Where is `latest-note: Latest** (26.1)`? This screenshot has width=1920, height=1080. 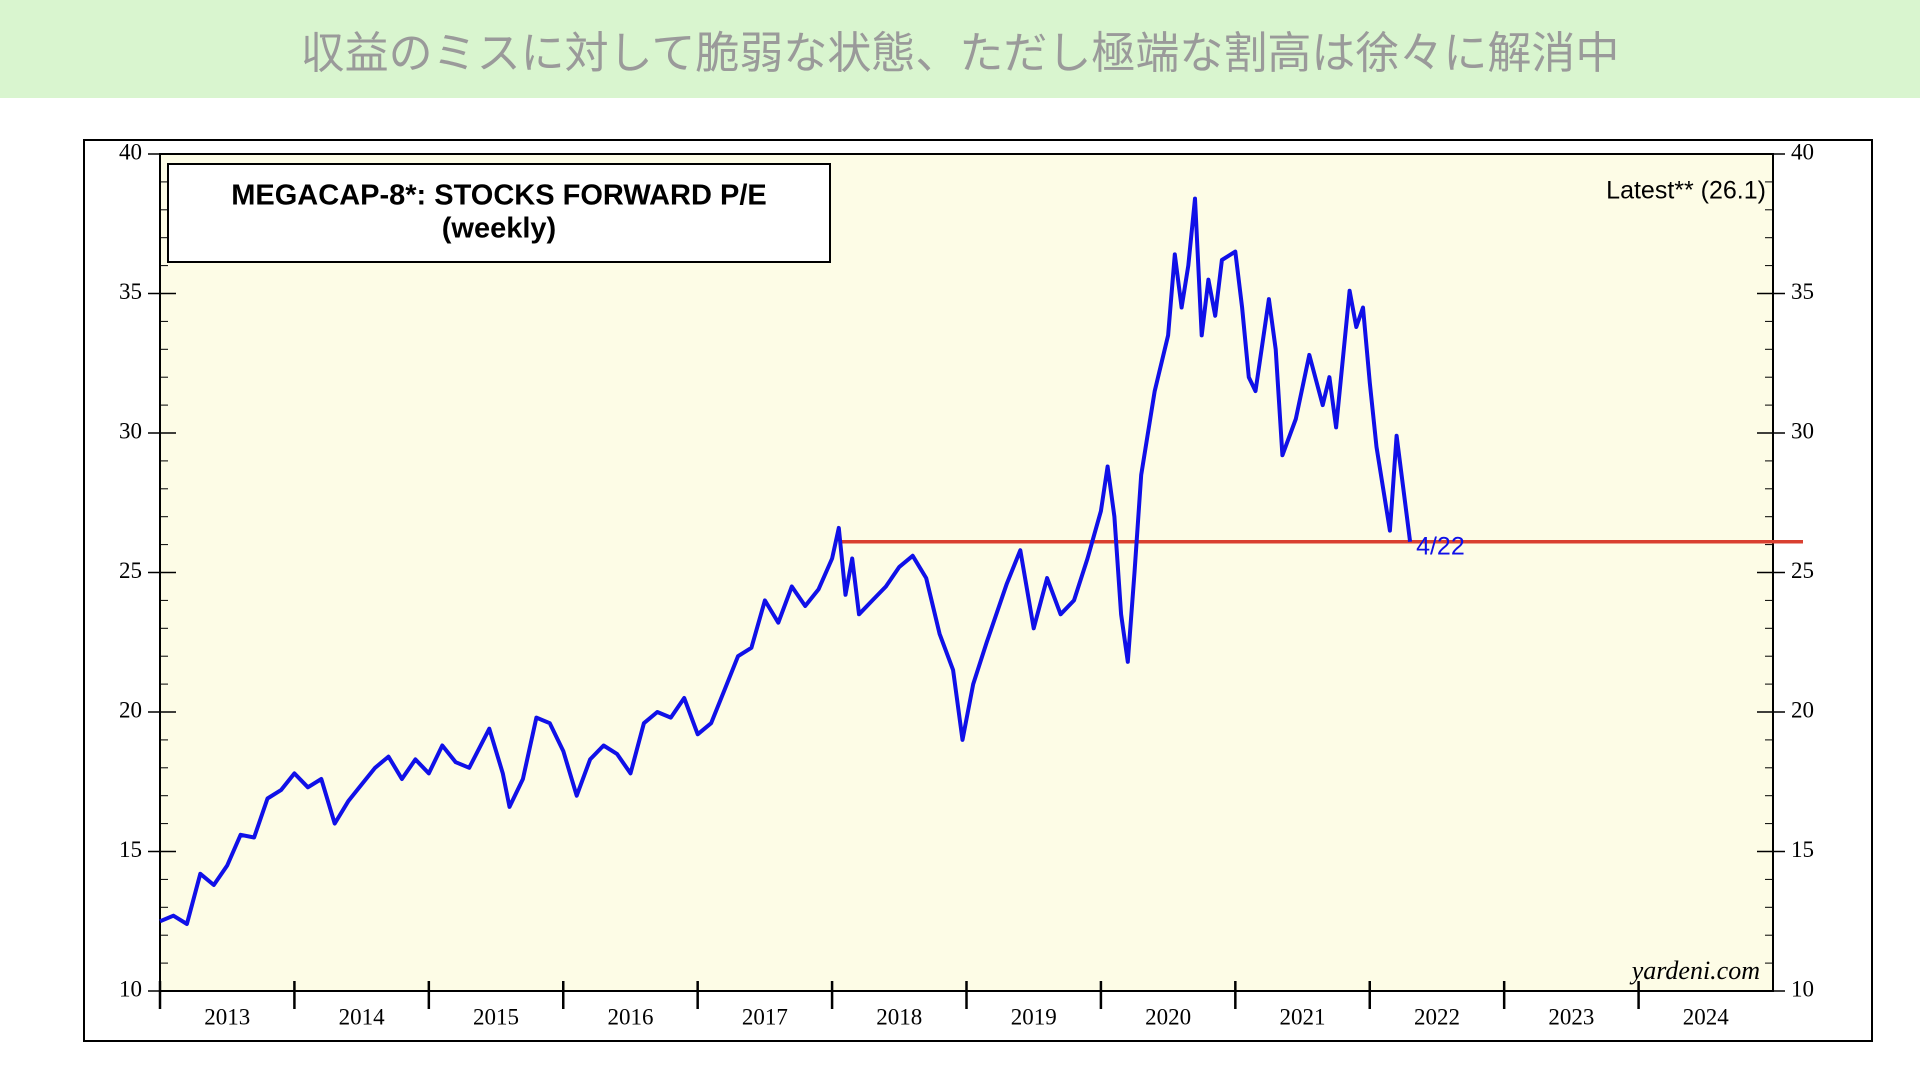 latest-note: Latest** (26.1) is located at coordinates (1686, 191).